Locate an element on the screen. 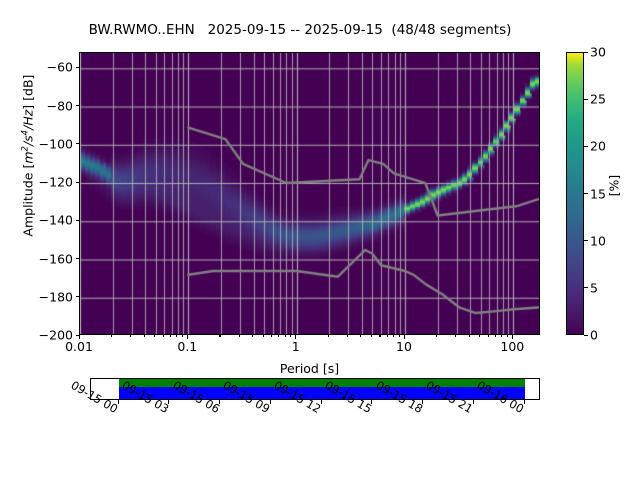 This screenshot has width=640, height=480. x-tick-label: 0.01 is located at coordinates (79, 346).